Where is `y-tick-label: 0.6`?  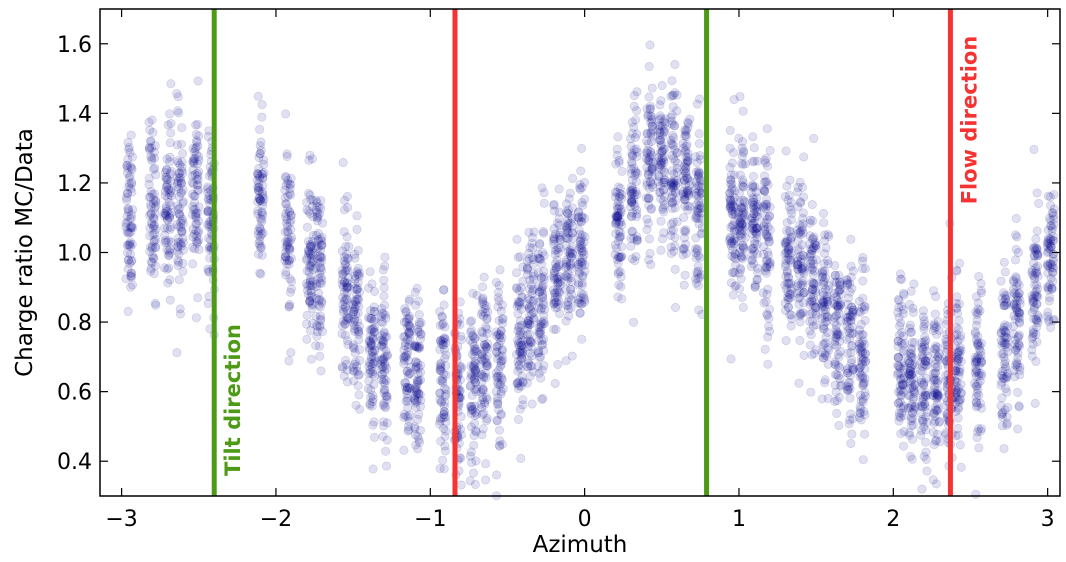 y-tick-label: 0.6 is located at coordinates (74, 393).